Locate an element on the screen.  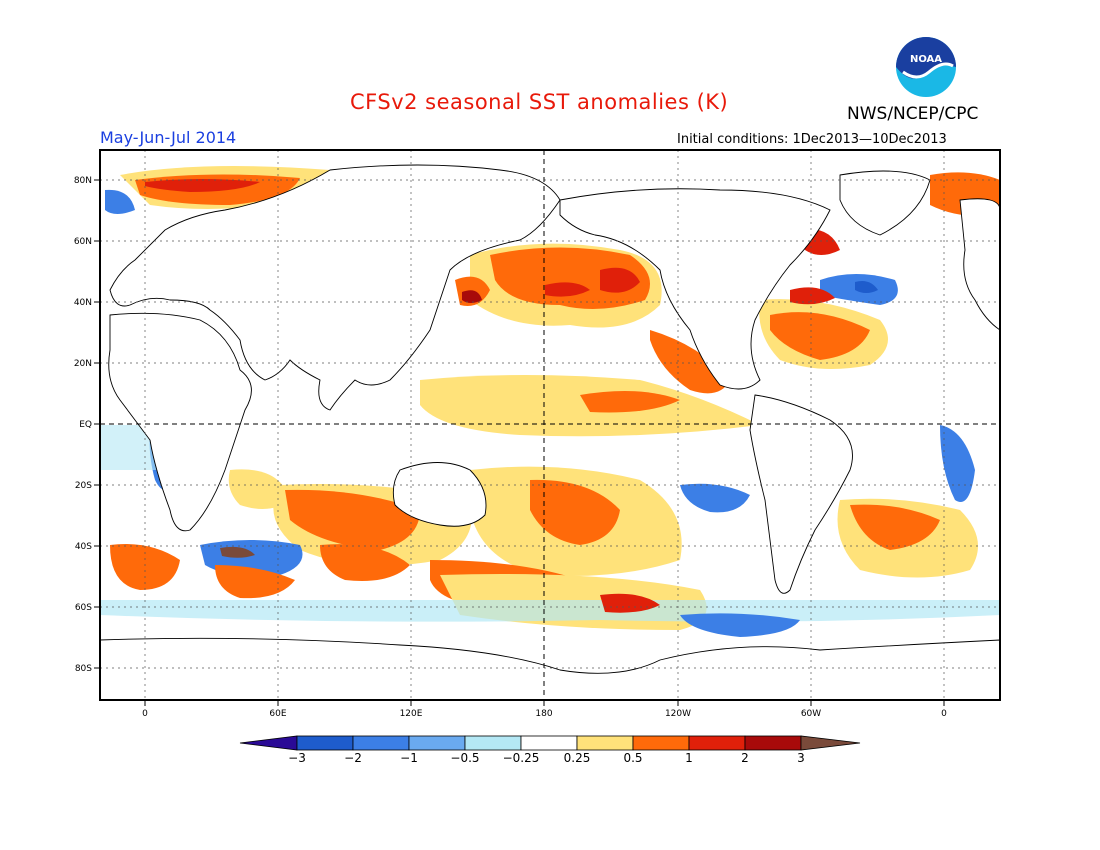
lon-label-0: 0 is located at coordinates (145, 714).